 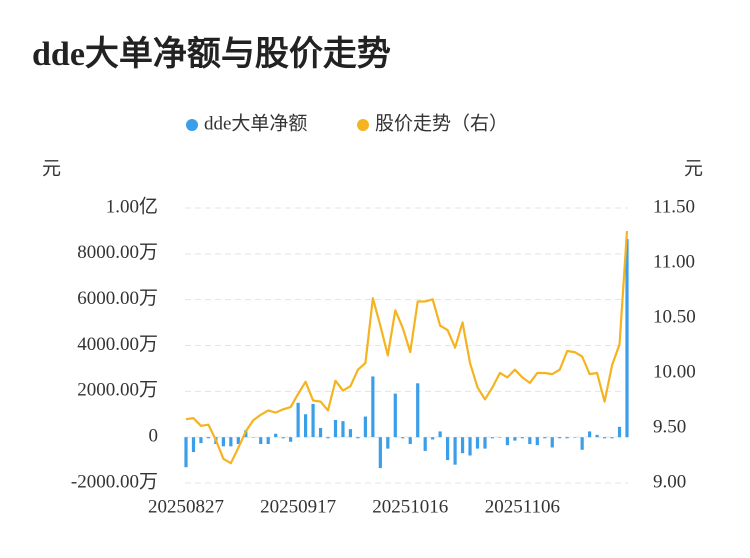 What do you see at coordinates (522, 506) in the screenshot?
I see `x-tick-label: 20251106` at bounding box center [522, 506].